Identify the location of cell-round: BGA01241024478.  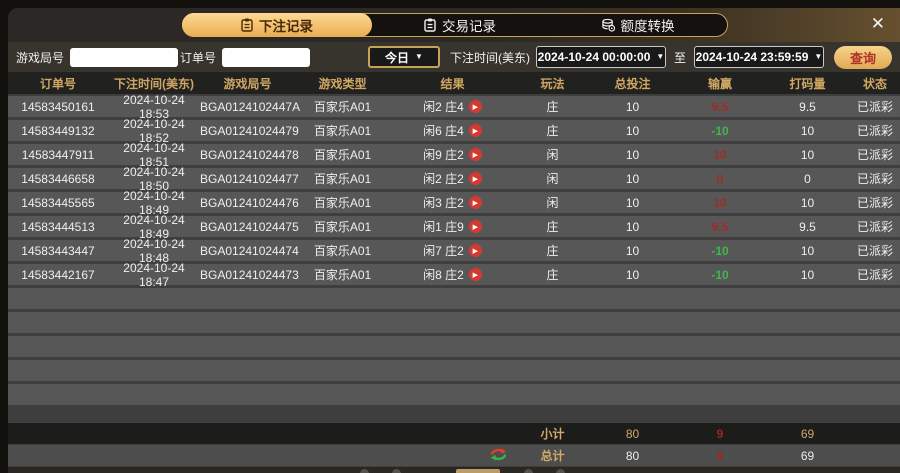
(249, 154).